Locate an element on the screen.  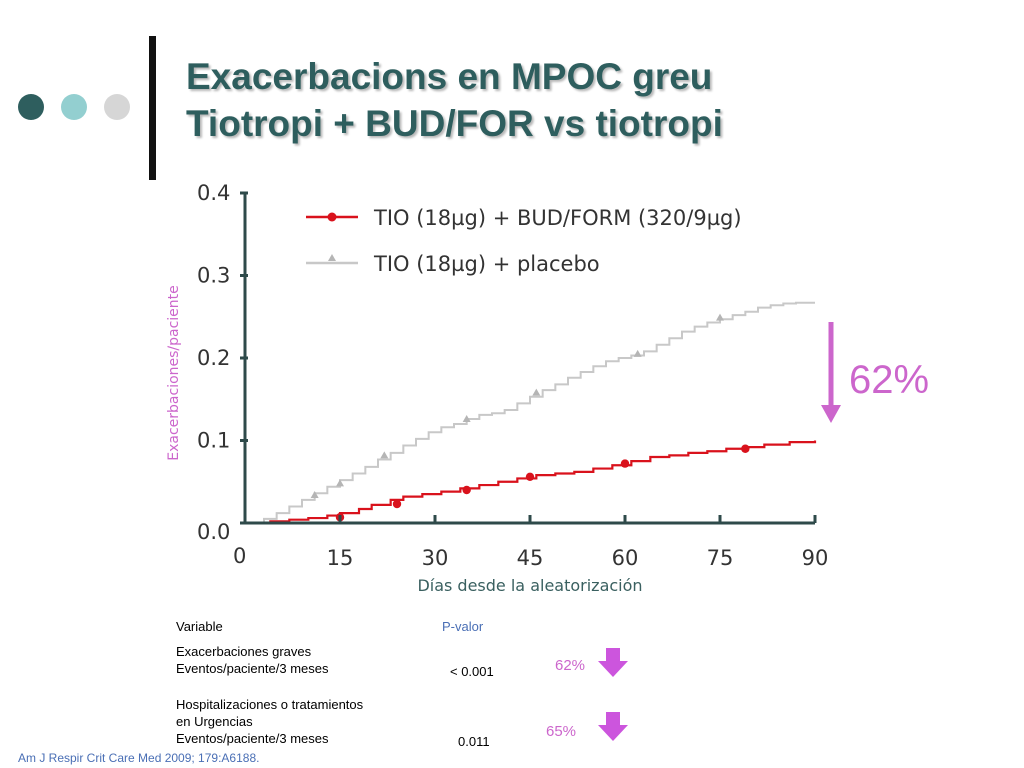
slide-title-line-2: Tiotropi + BUD/FOR vs tiotropi is located at coordinates (454, 123).